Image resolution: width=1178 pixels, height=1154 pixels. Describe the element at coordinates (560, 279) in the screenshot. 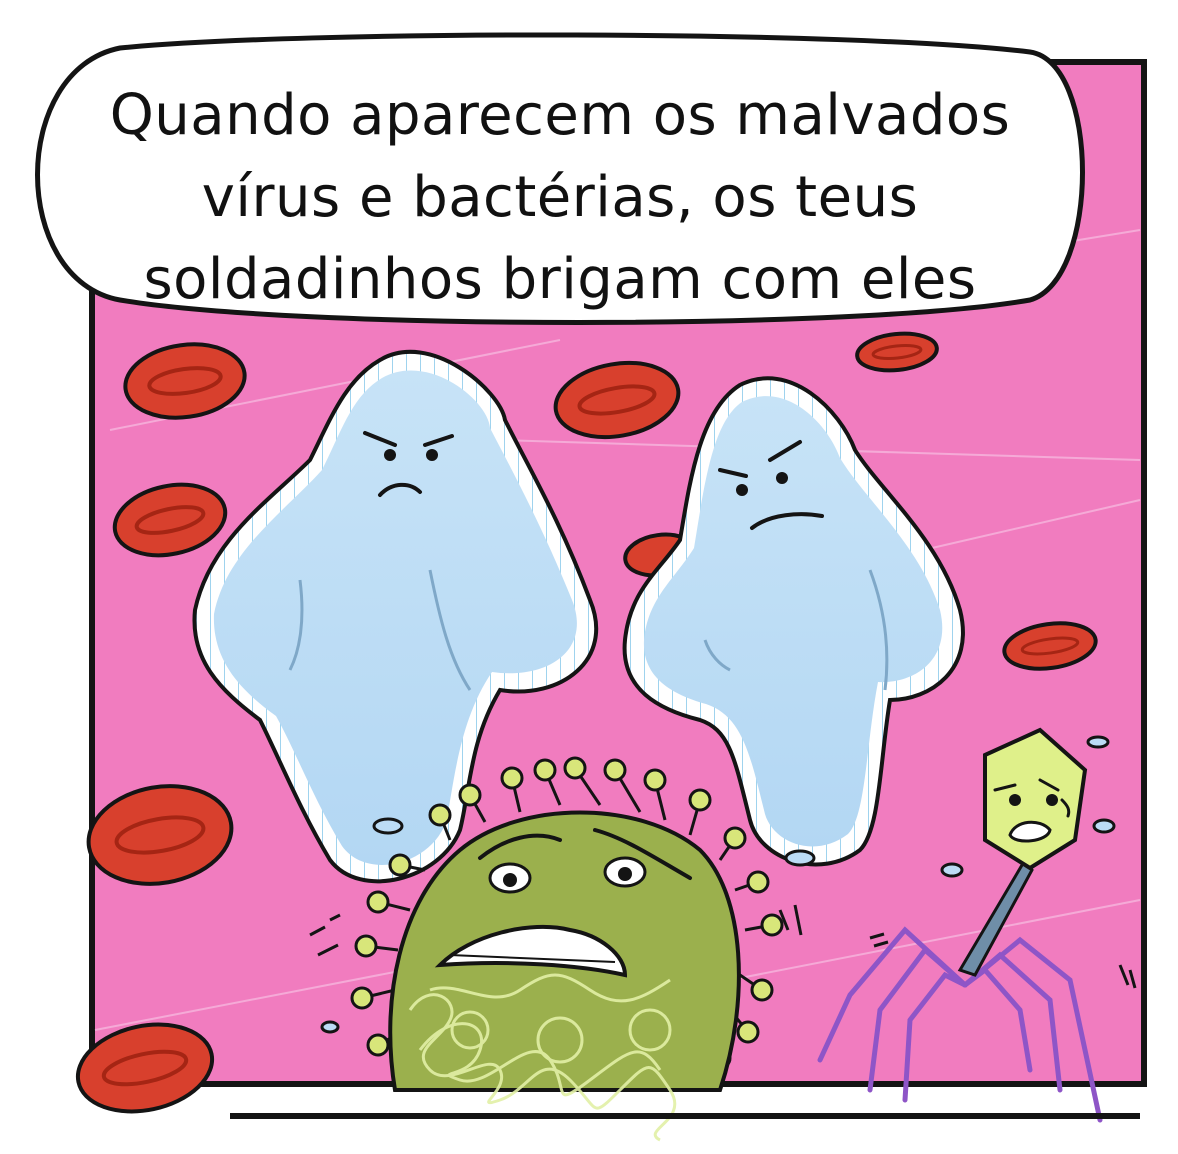

I see `speech-line-3: soldadinhos brigam com eles` at that location.